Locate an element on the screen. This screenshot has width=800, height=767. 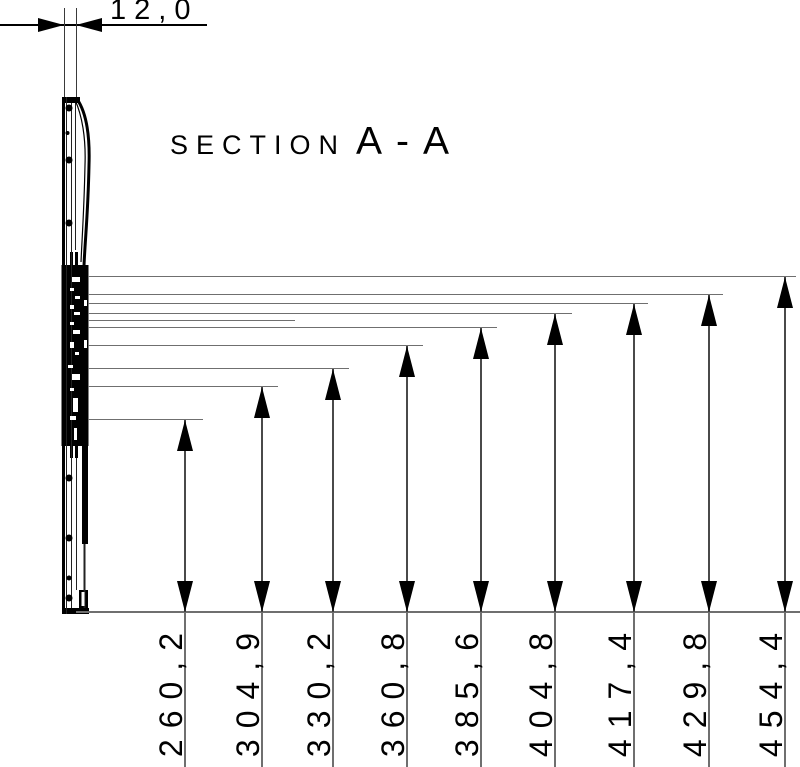
section-title-name: A-A is located at coordinates (410, 141).